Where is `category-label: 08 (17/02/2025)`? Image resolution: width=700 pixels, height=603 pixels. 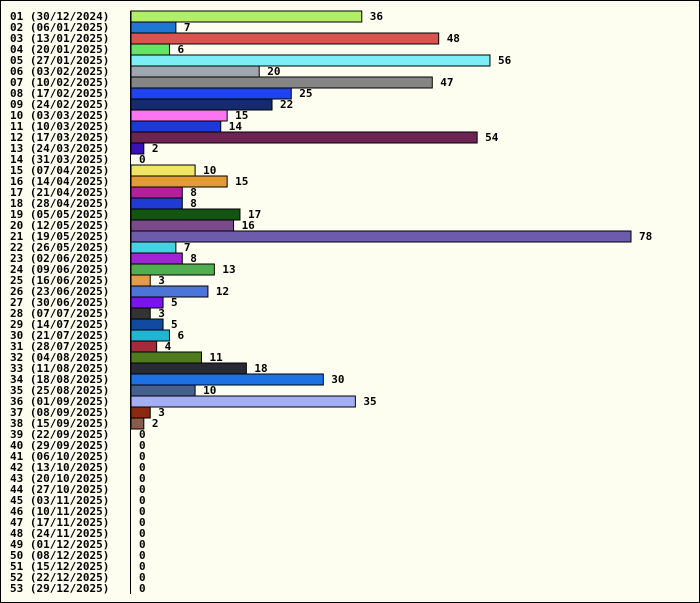 category-label: 08 (17/02/2025) is located at coordinates (59, 93).